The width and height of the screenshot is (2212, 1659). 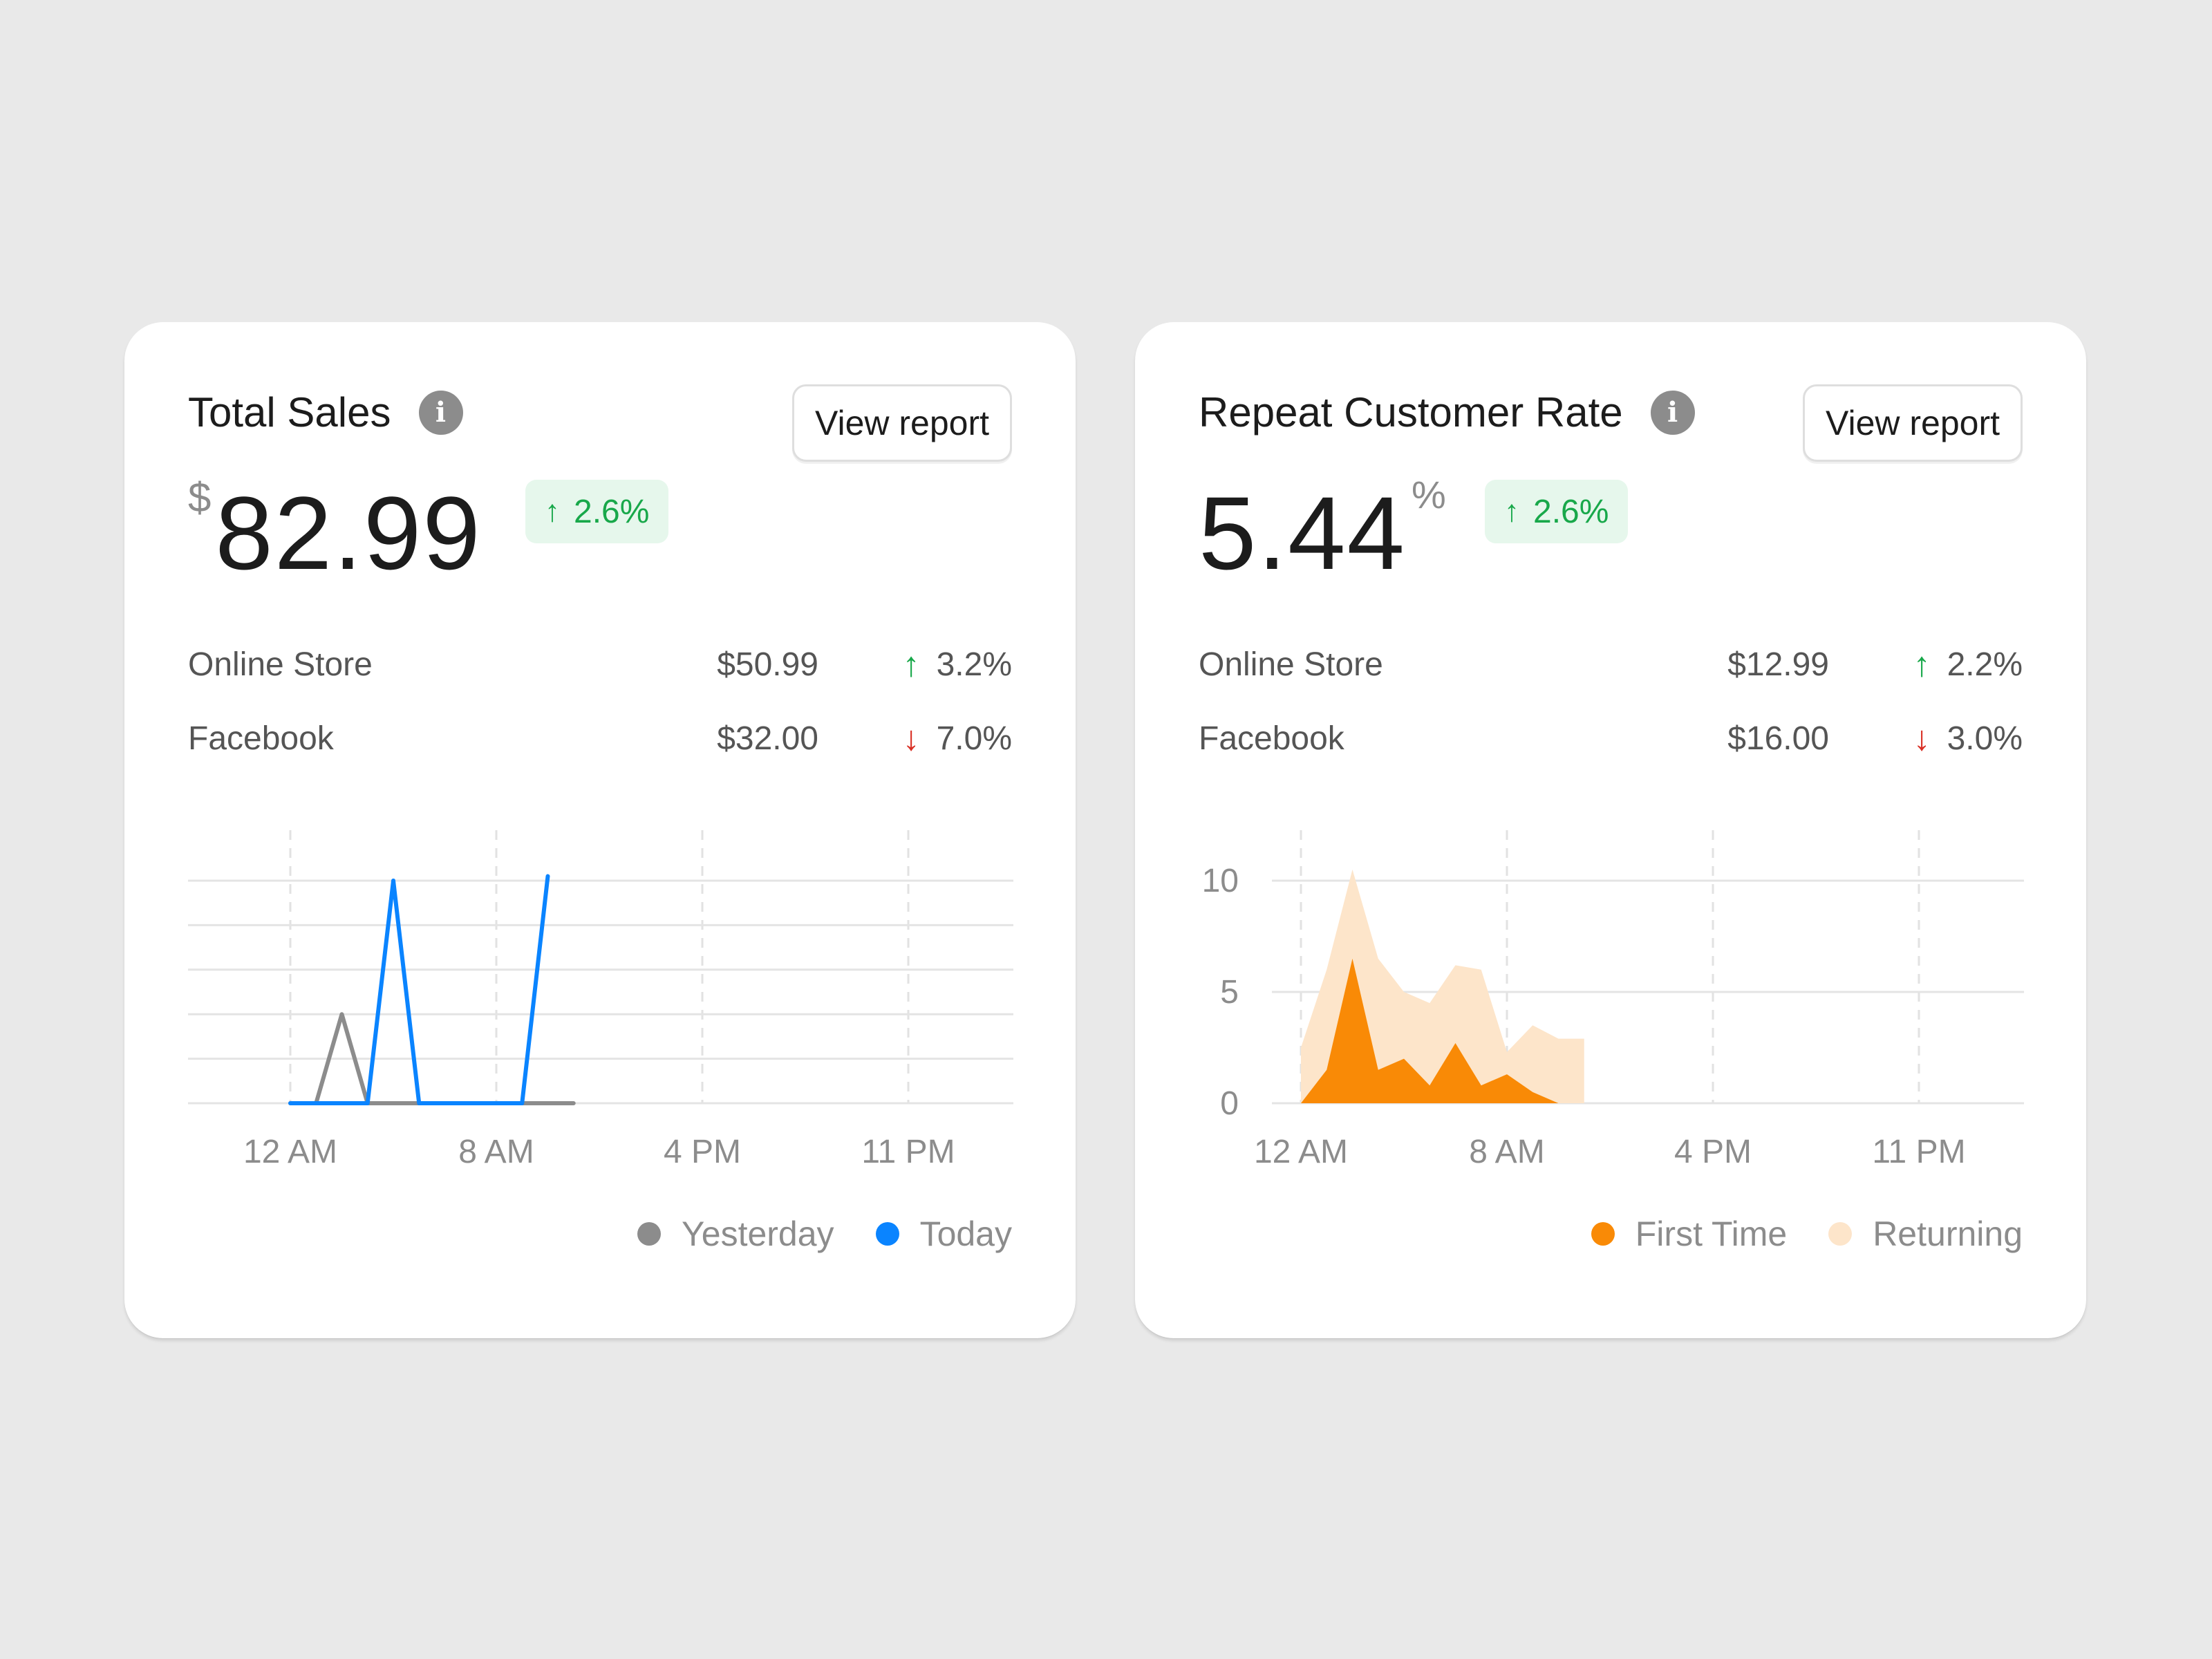 What do you see at coordinates (600, 1000) in the screenshot?
I see `sales-line-chart: 12 AM 8 AM 4 PM 11 PM` at bounding box center [600, 1000].